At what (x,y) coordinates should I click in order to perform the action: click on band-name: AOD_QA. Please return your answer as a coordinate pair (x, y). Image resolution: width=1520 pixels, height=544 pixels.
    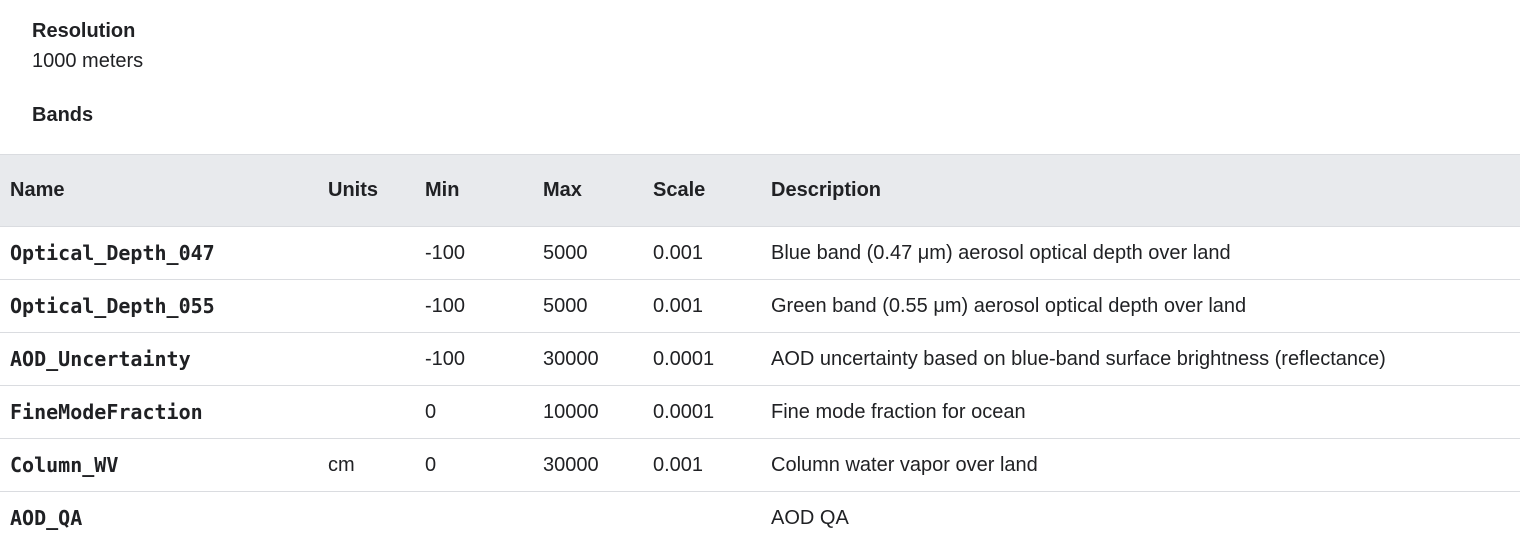
    Looking at the image, I should click on (159, 518).